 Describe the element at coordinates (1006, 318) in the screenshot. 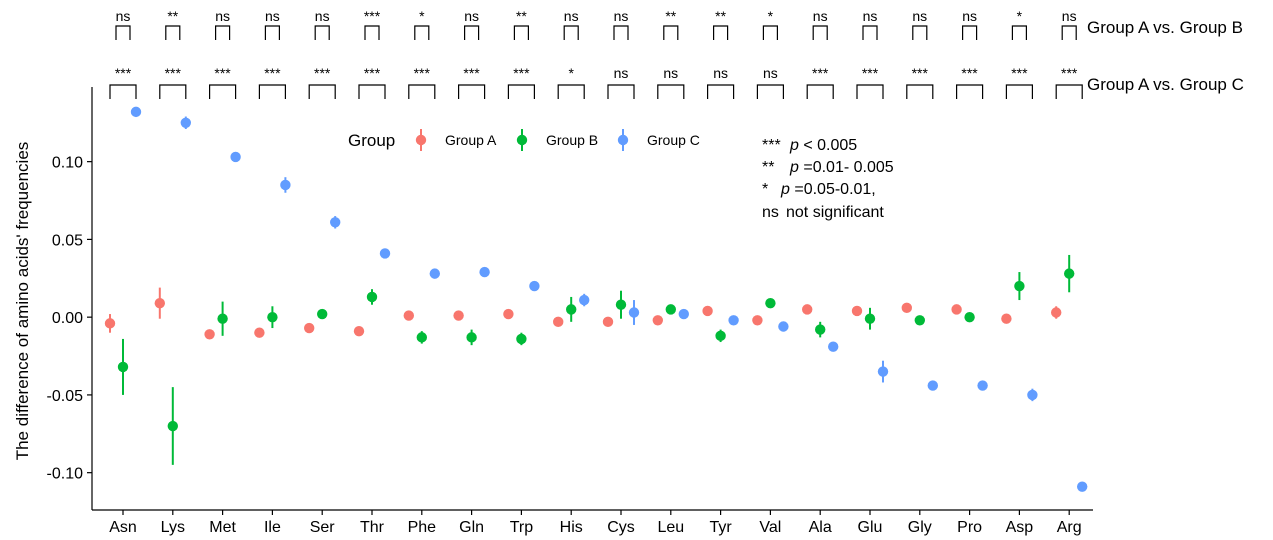

I see `point-group-a-asp` at that location.